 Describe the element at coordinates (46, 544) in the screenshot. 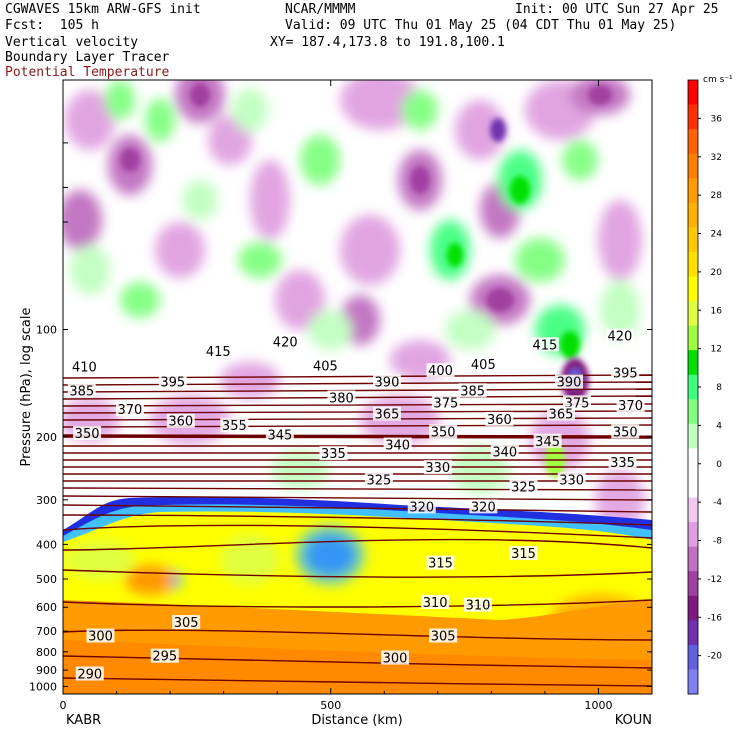

I see `y-tick-label: 400` at that location.